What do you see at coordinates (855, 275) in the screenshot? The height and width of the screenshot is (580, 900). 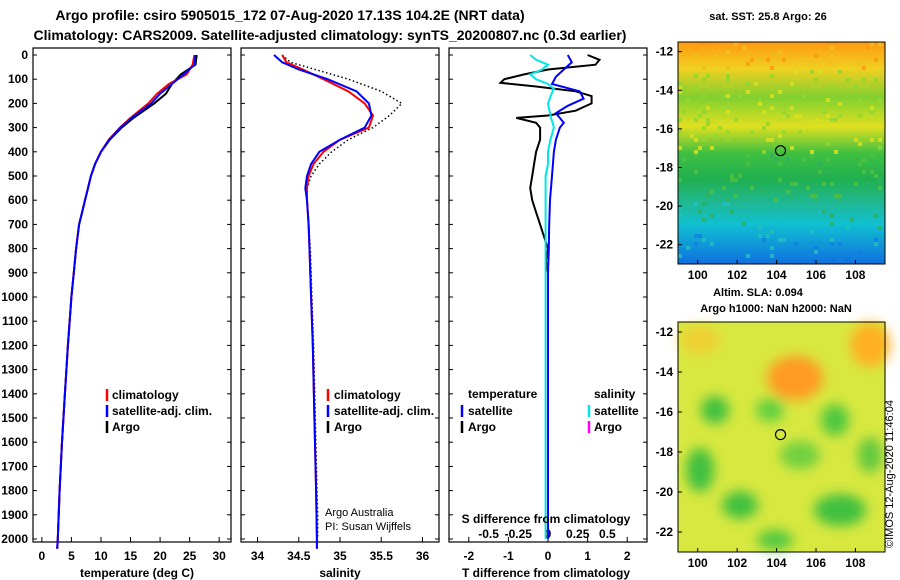 I see `map-x-tick-label: 108` at bounding box center [855, 275].